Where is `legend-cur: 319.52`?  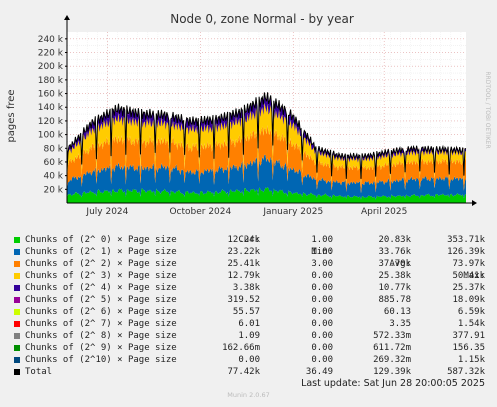 legend-cur: 319.52 is located at coordinates (243, 300).